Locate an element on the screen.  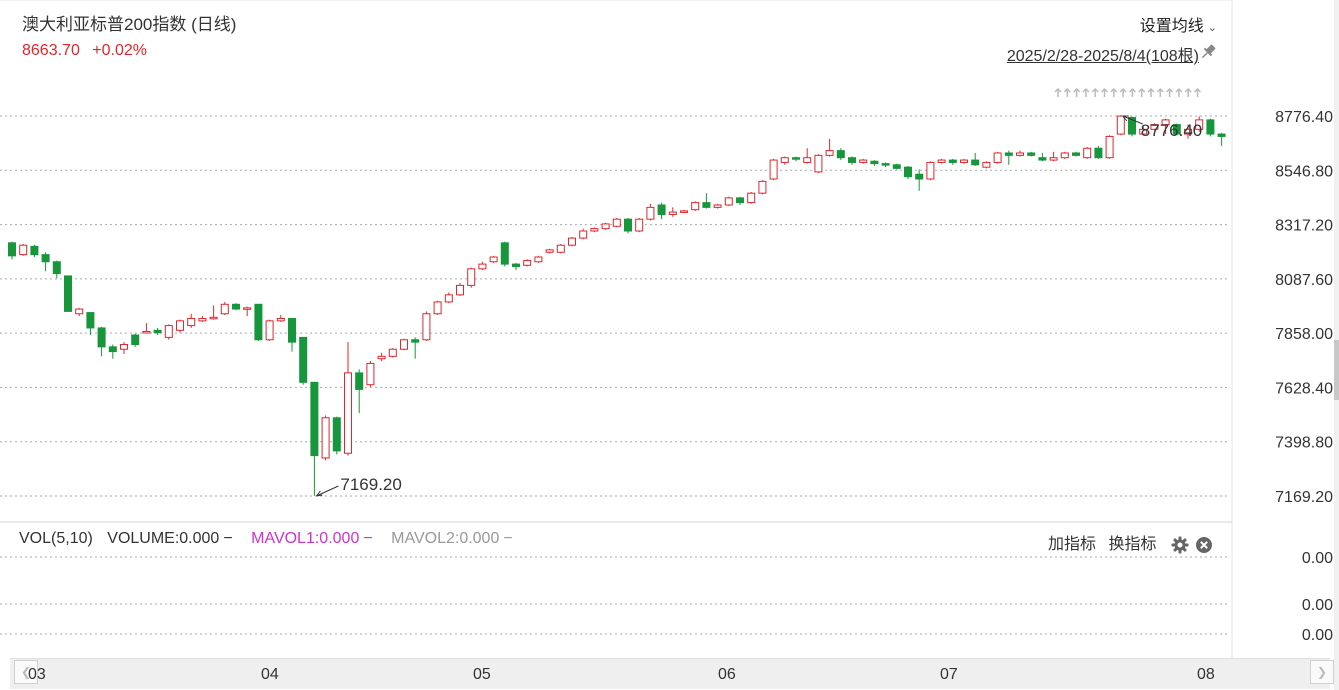
gear-icon is located at coordinates (1180, 545).